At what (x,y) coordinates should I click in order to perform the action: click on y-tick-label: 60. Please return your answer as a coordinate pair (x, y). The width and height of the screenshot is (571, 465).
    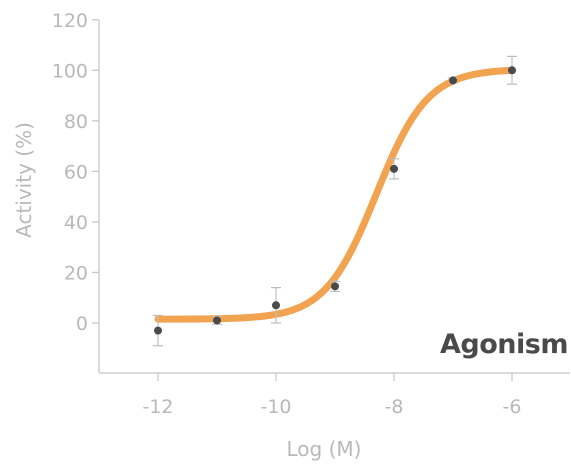
    Looking at the image, I should click on (76, 172).